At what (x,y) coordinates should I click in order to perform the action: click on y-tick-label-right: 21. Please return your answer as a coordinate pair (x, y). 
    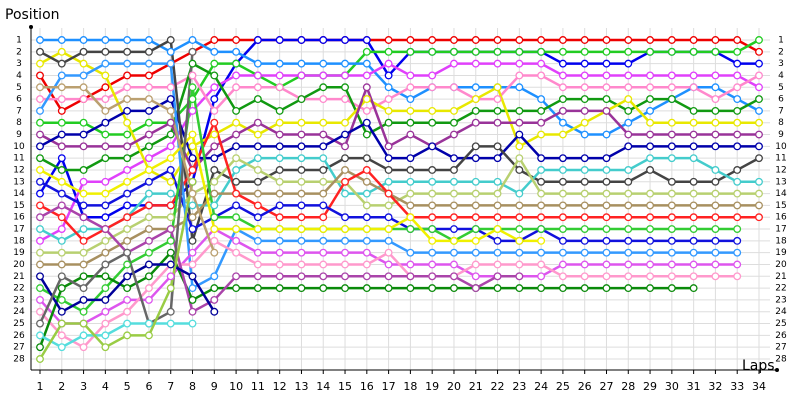
    Looking at the image, I should click on (780, 277).